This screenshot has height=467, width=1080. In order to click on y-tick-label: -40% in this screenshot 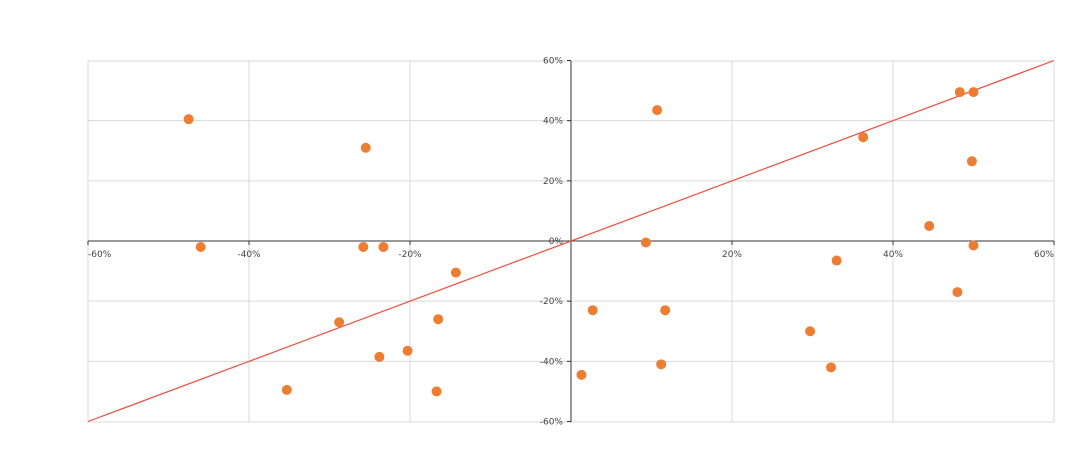, I will do `click(552, 362)`.